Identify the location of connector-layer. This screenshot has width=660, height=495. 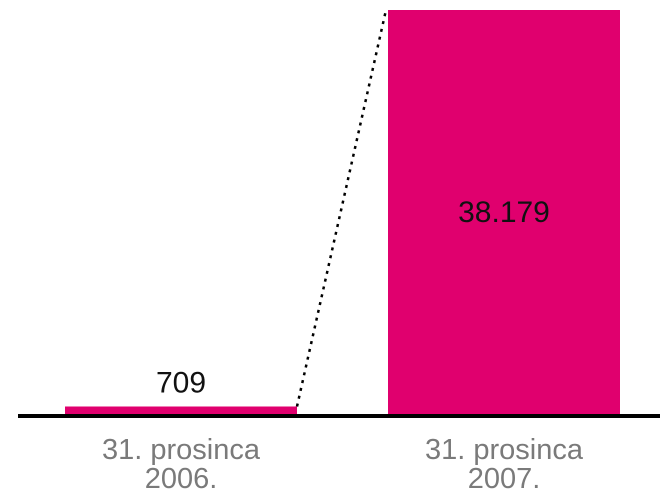
(341, 208).